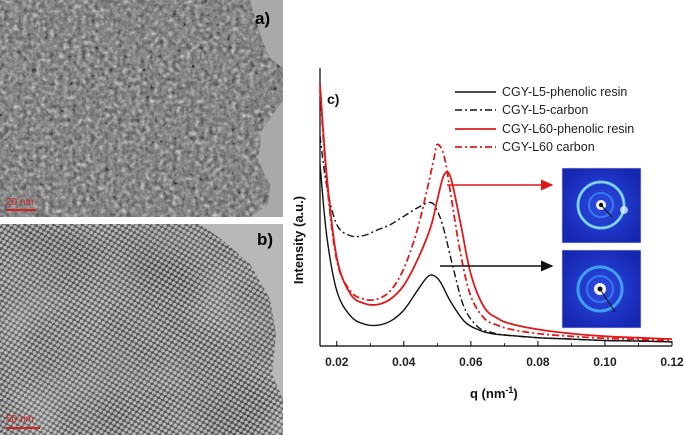 This screenshot has height=435, width=685. What do you see at coordinates (494, 393) in the screenshot?
I see `x-axis-title: q (nm-1)` at bounding box center [494, 393].